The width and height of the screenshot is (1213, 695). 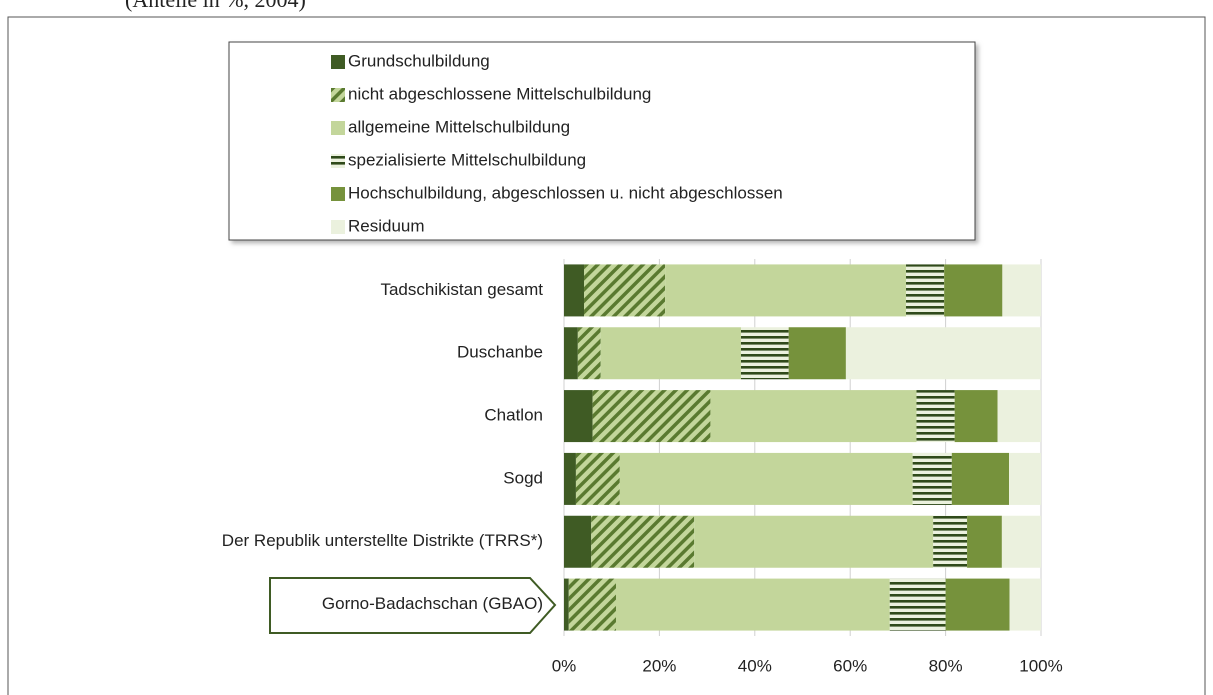 What do you see at coordinates (523, 477) in the screenshot?
I see `category-label: Sogd` at bounding box center [523, 477].